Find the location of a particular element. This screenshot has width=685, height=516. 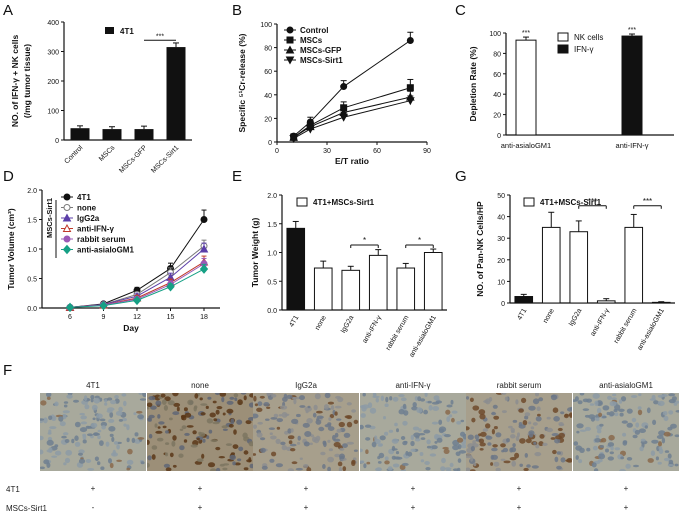

ihc-micrograph is located at coordinates (306, 432).